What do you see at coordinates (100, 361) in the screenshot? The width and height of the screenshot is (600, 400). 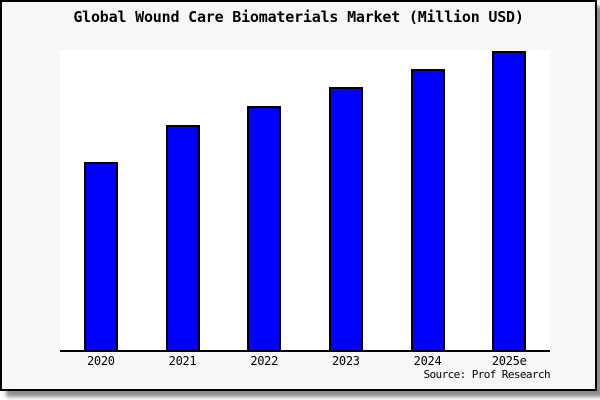 I see `x-tick-label-2020: 2020` at bounding box center [100, 361].